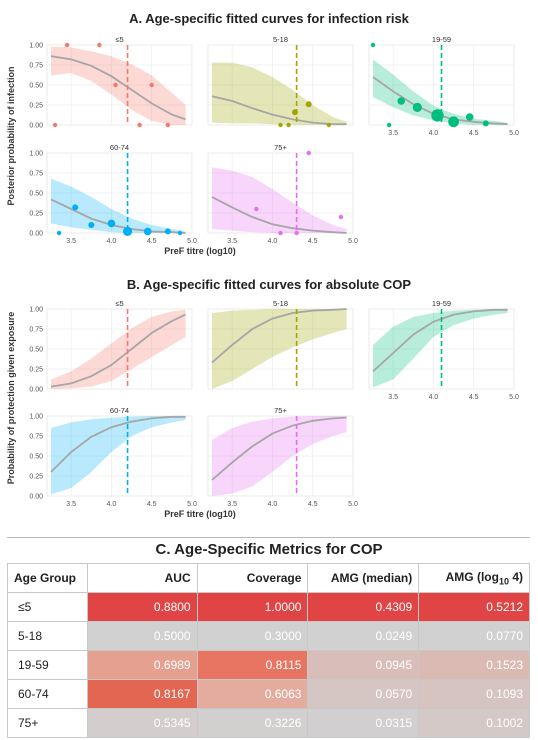 Image resolution: width=538 pixels, height=740 pixels. What do you see at coordinates (474, 694) in the screenshot?
I see `metric-cell: 0.1093` at bounding box center [474, 694].